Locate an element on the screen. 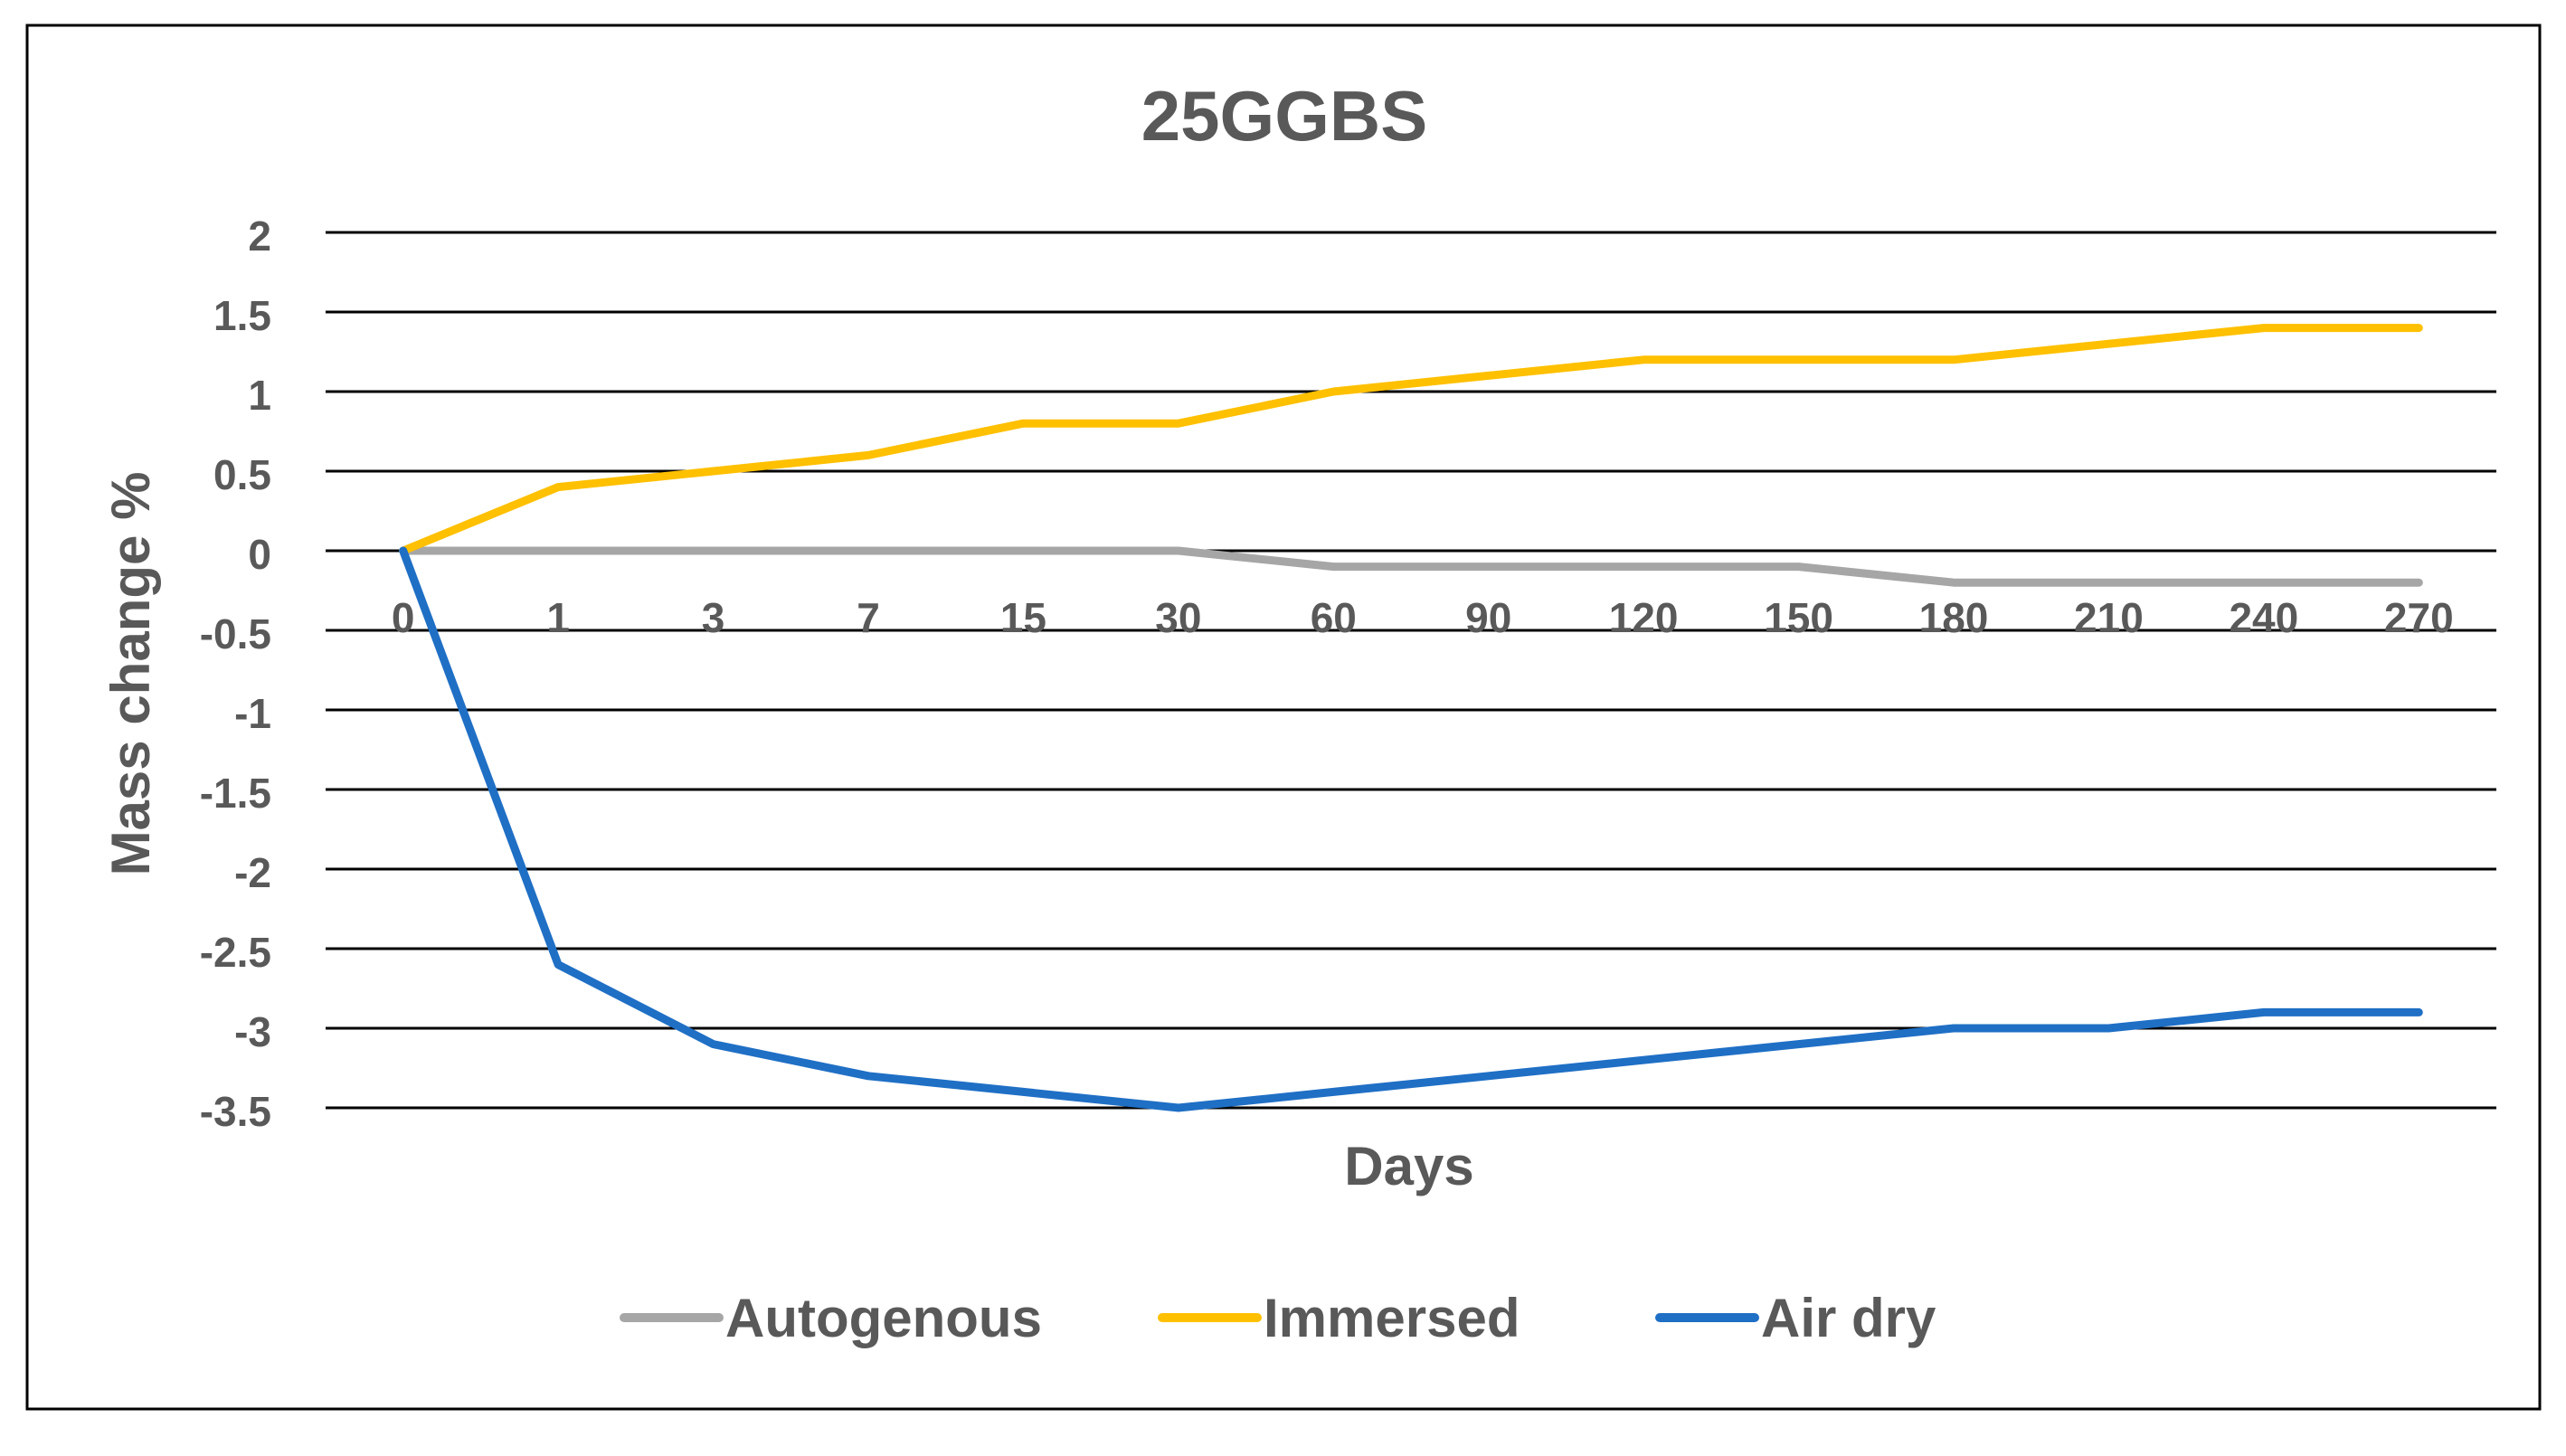 The image size is (2566, 1456). x-tick-label: 3 is located at coordinates (713, 617).